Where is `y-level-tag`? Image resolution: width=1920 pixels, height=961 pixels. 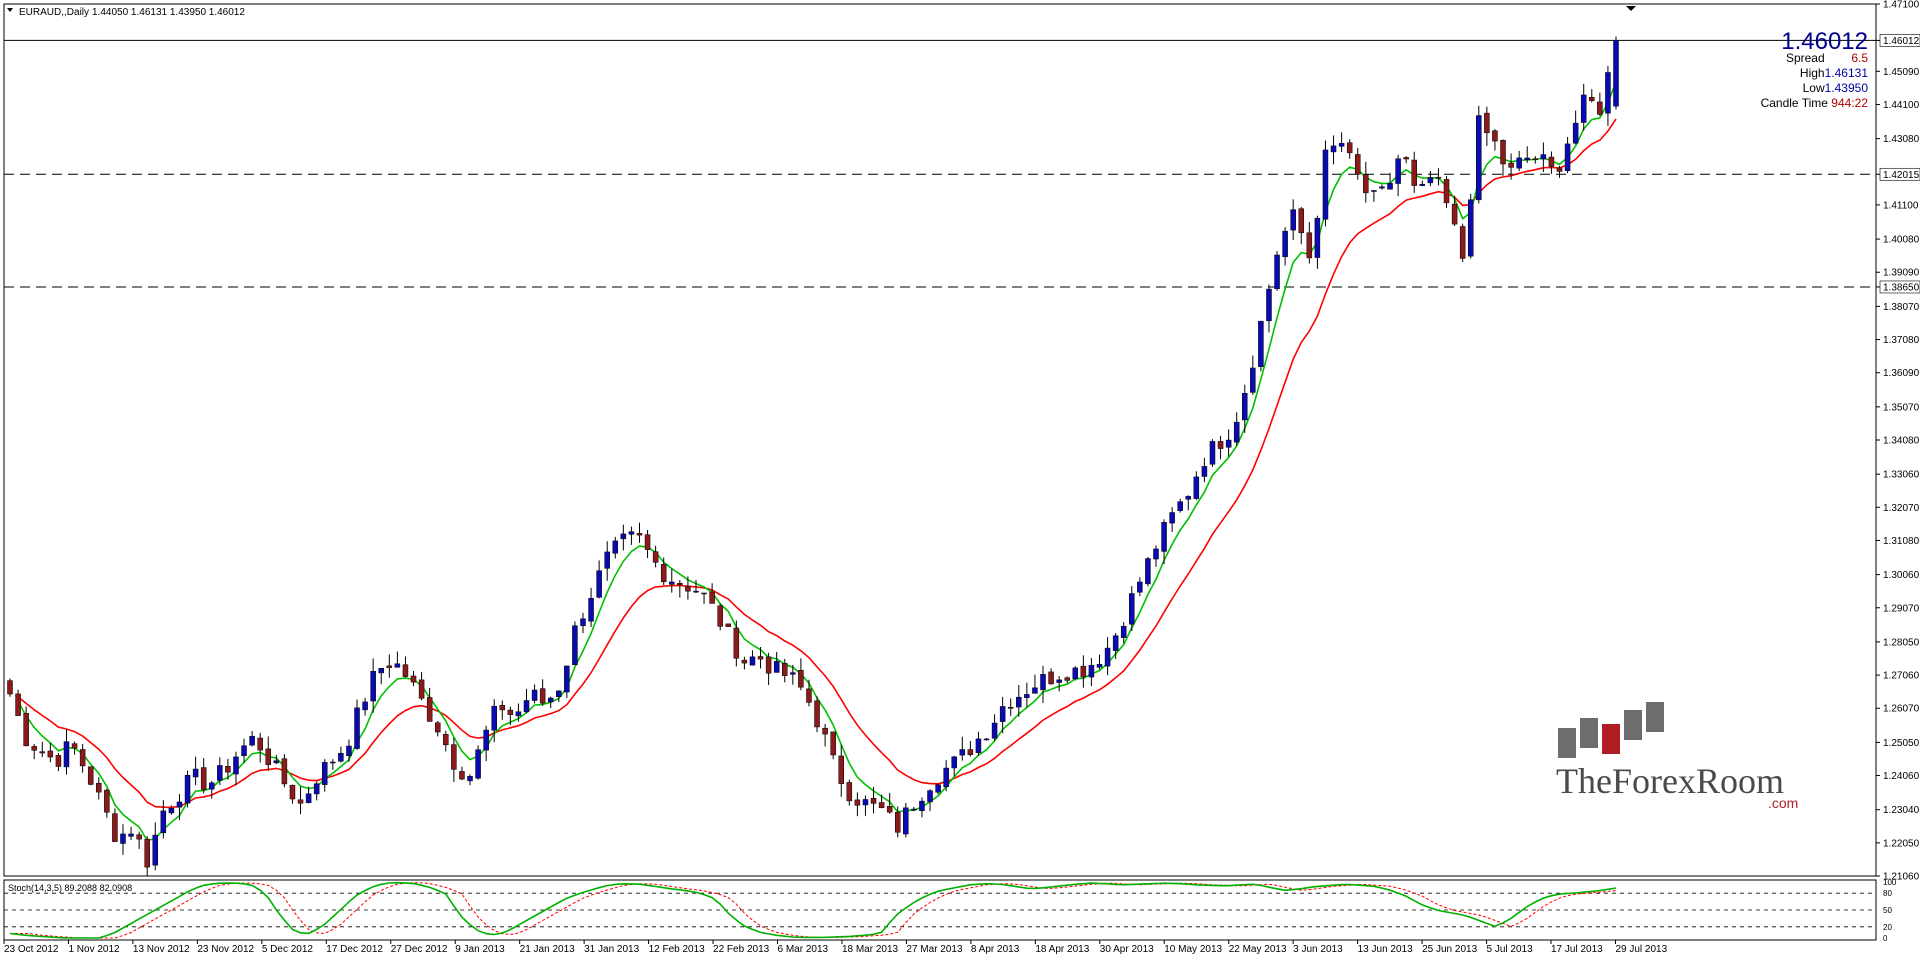 y-level-tag is located at coordinates (1899, 287).